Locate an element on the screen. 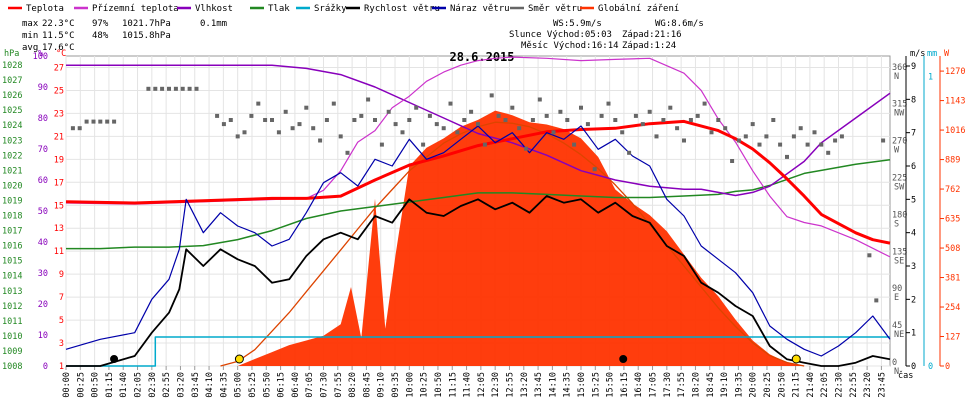 Image resolution: width=966 pixels, height=404 pixels. stat-min-temp: 11.5°C is located at coordinates (58, 36).